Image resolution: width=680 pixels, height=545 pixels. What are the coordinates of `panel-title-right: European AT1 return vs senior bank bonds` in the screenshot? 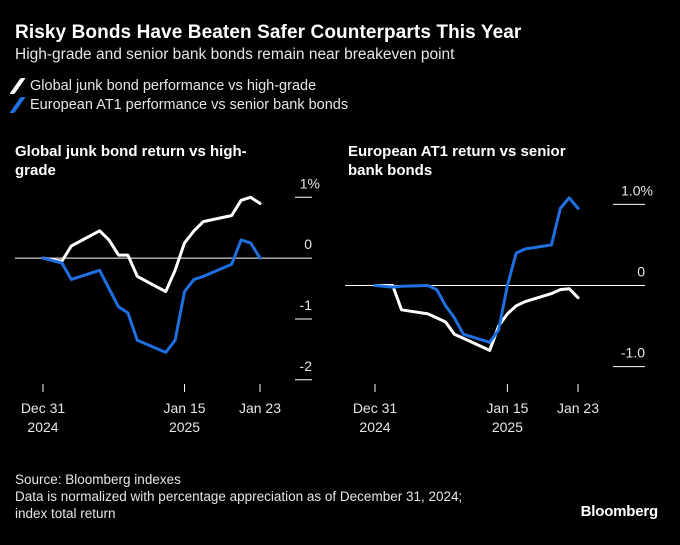 It's located at (498, 161).